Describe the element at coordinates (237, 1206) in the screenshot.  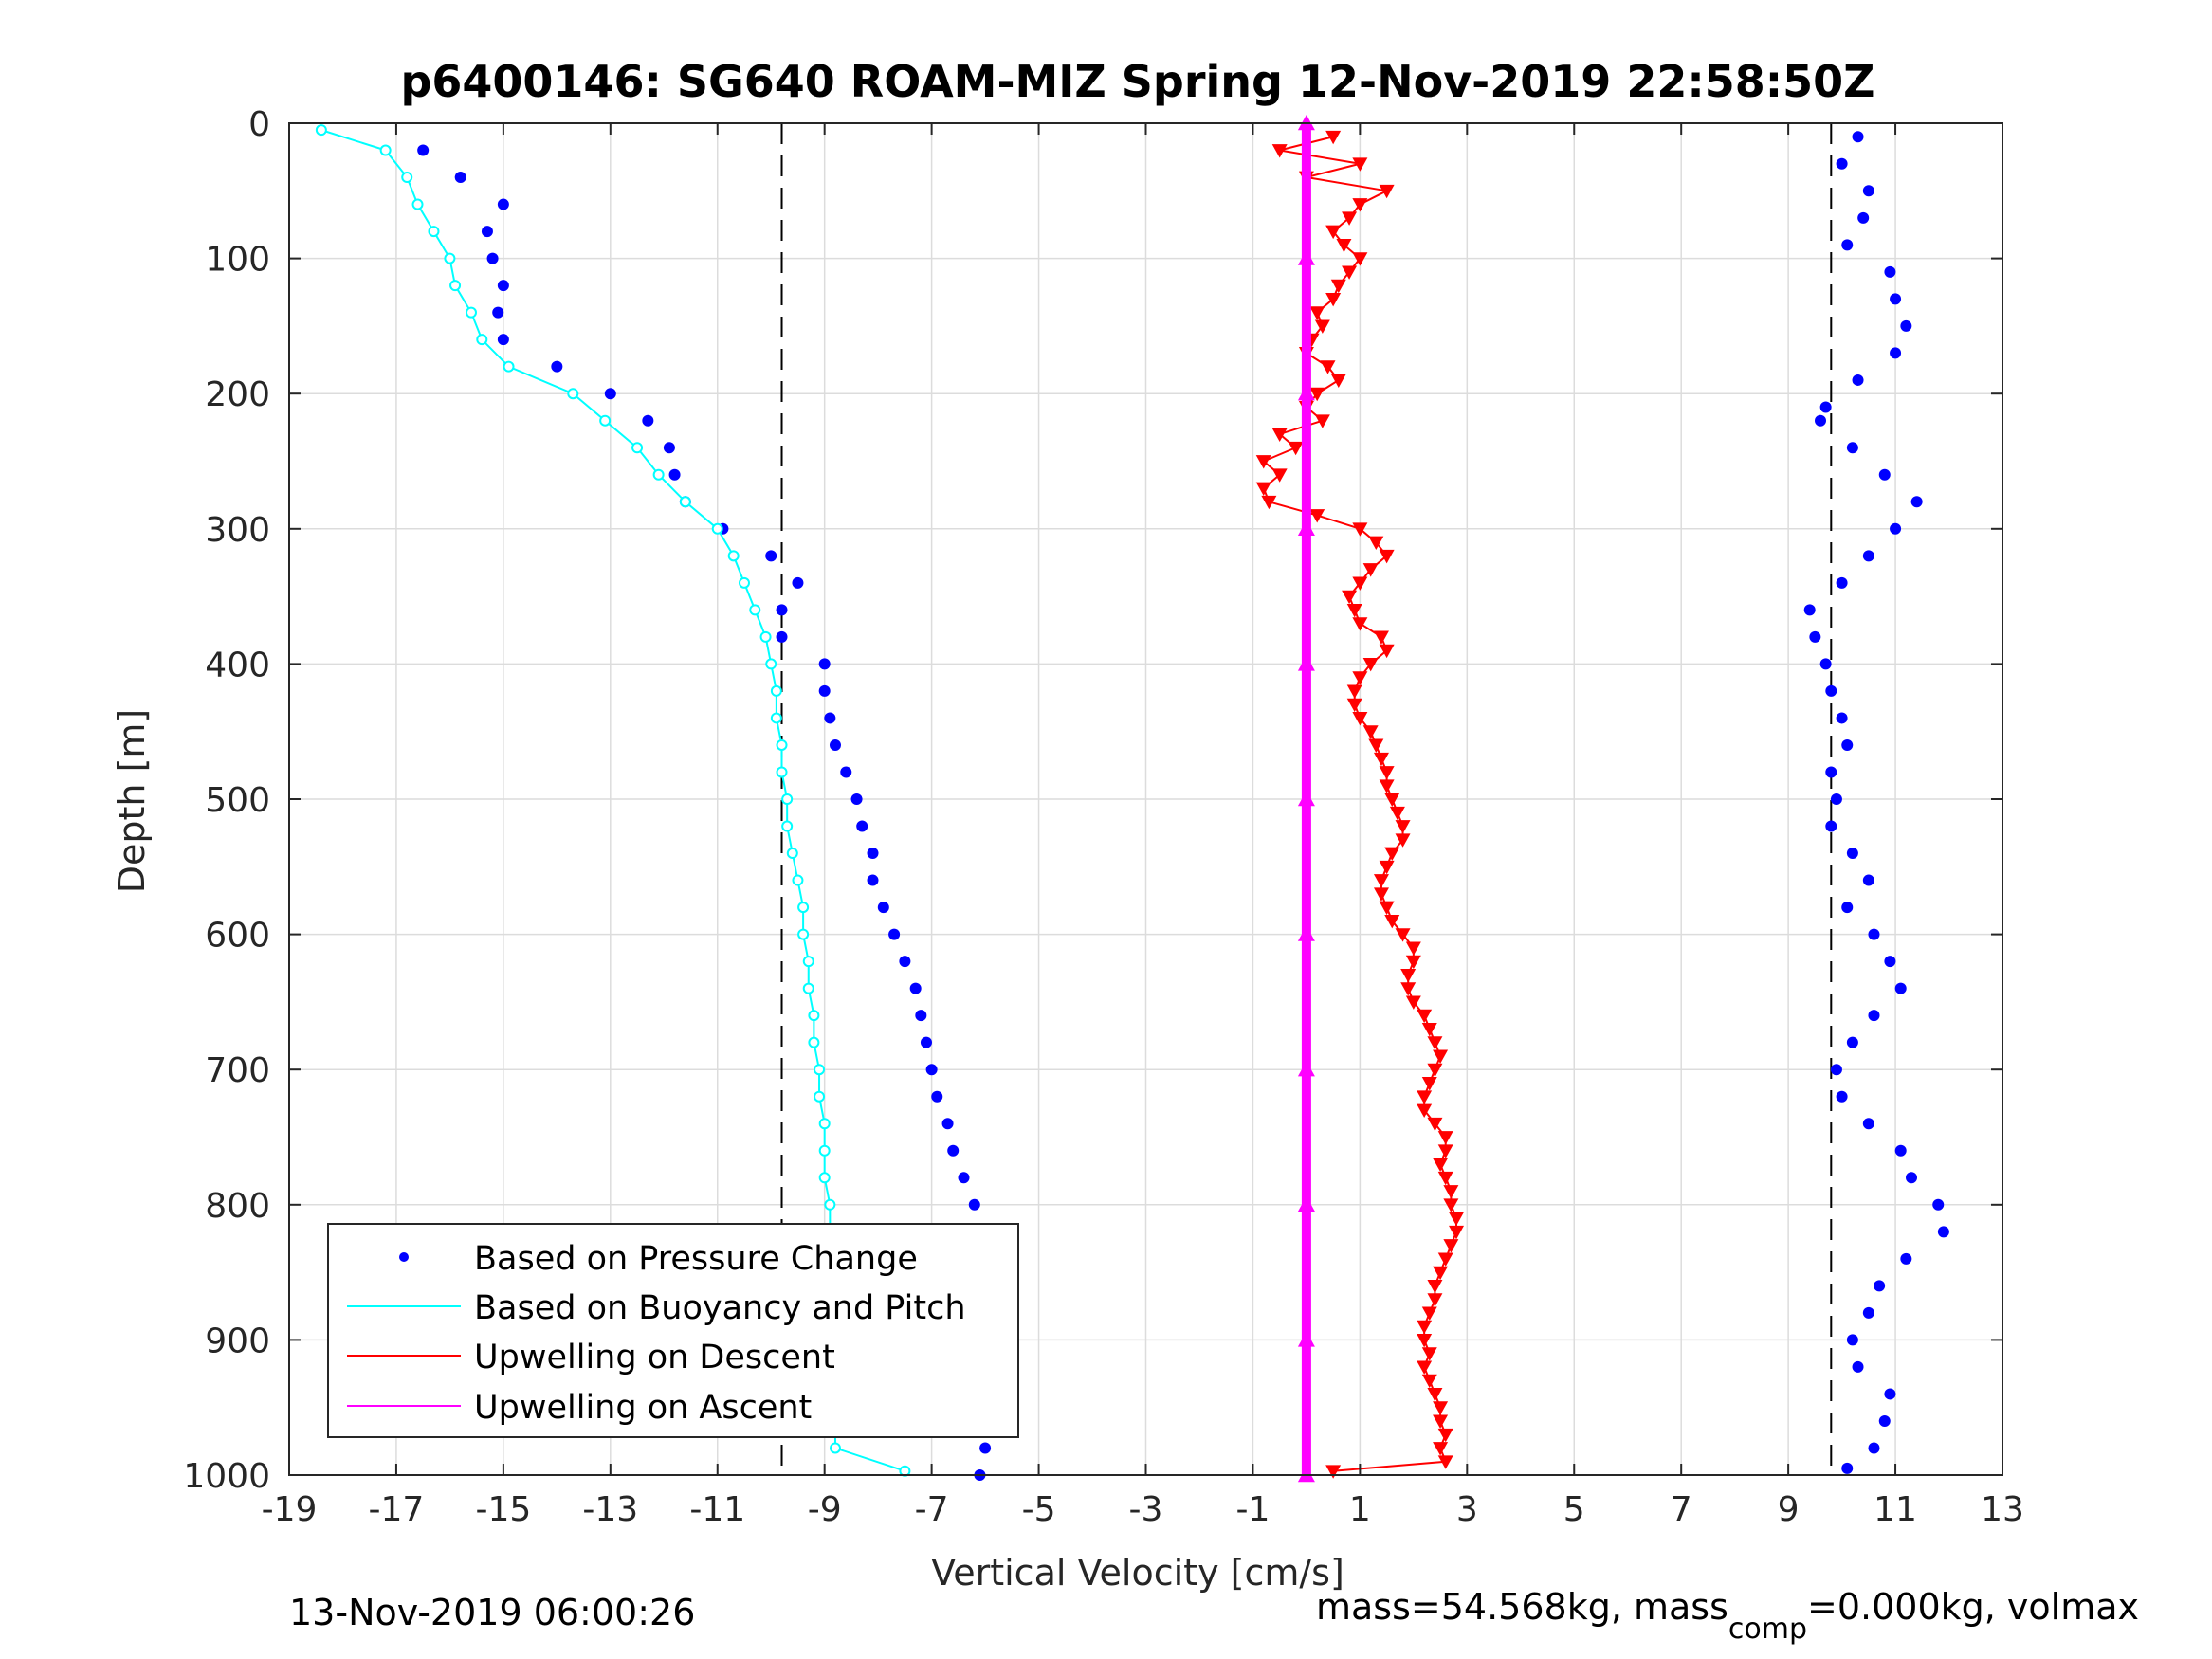
I see `y-tick-label: 800` at that location.